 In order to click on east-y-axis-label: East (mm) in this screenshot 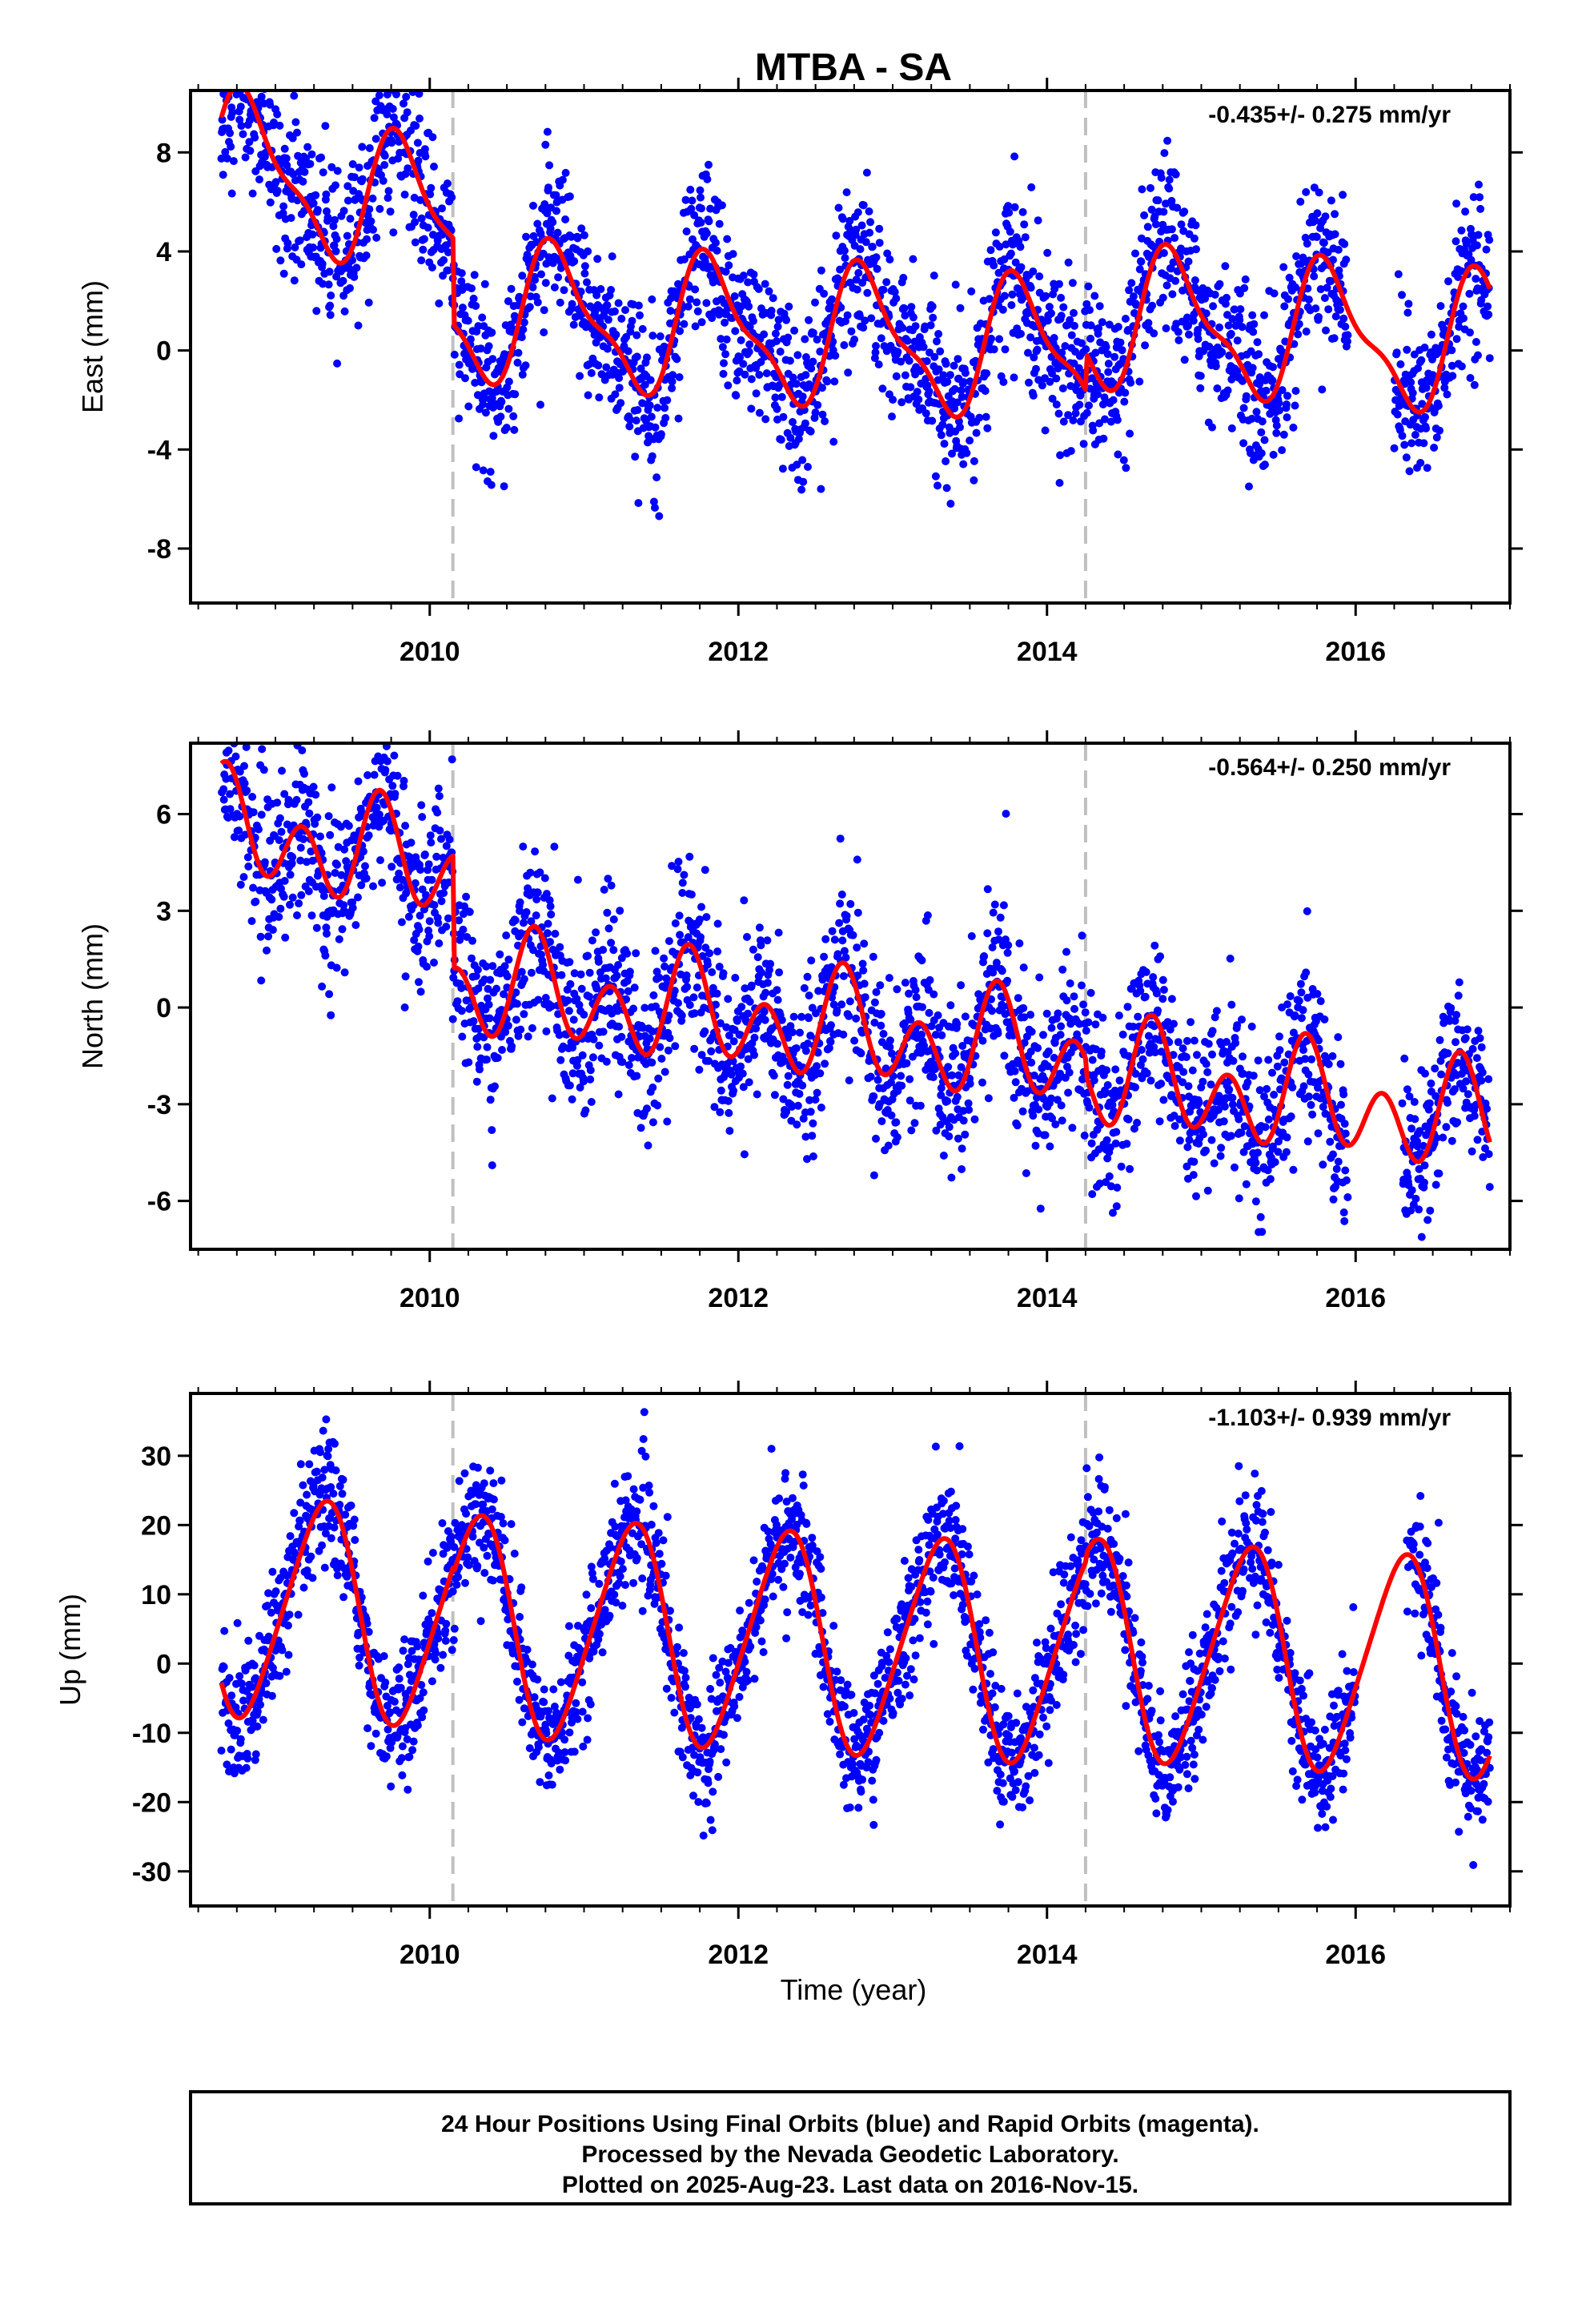, I will do `click(92, 346)`.